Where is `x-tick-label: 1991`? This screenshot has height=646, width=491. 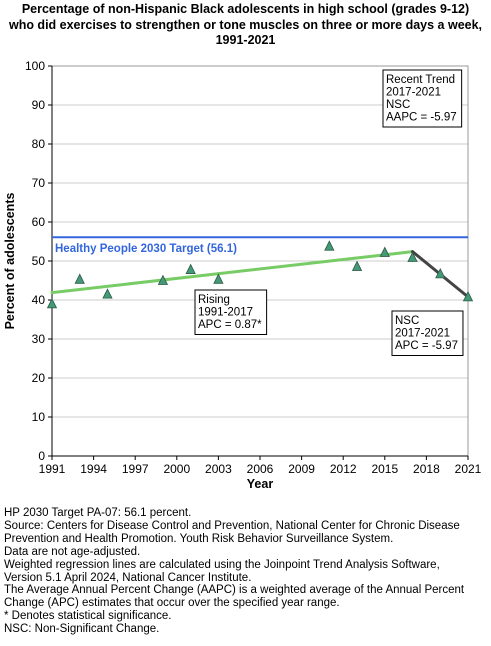 x-tick-label: 1991 is located at coordinates (52, 469).